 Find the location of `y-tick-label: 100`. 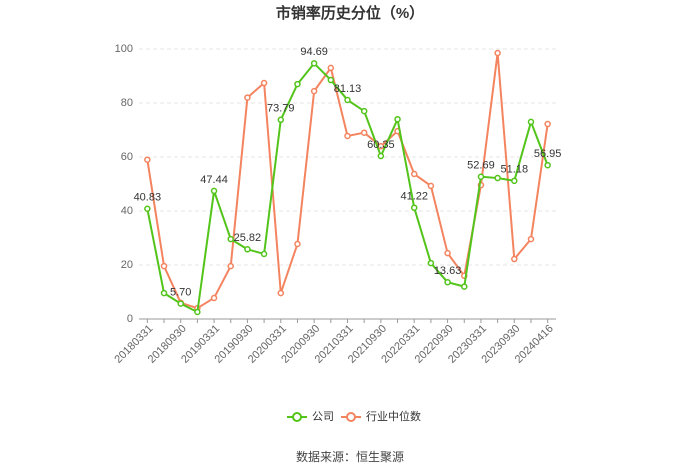

y-tick-label: 100 is located at coordinates (124, 49).